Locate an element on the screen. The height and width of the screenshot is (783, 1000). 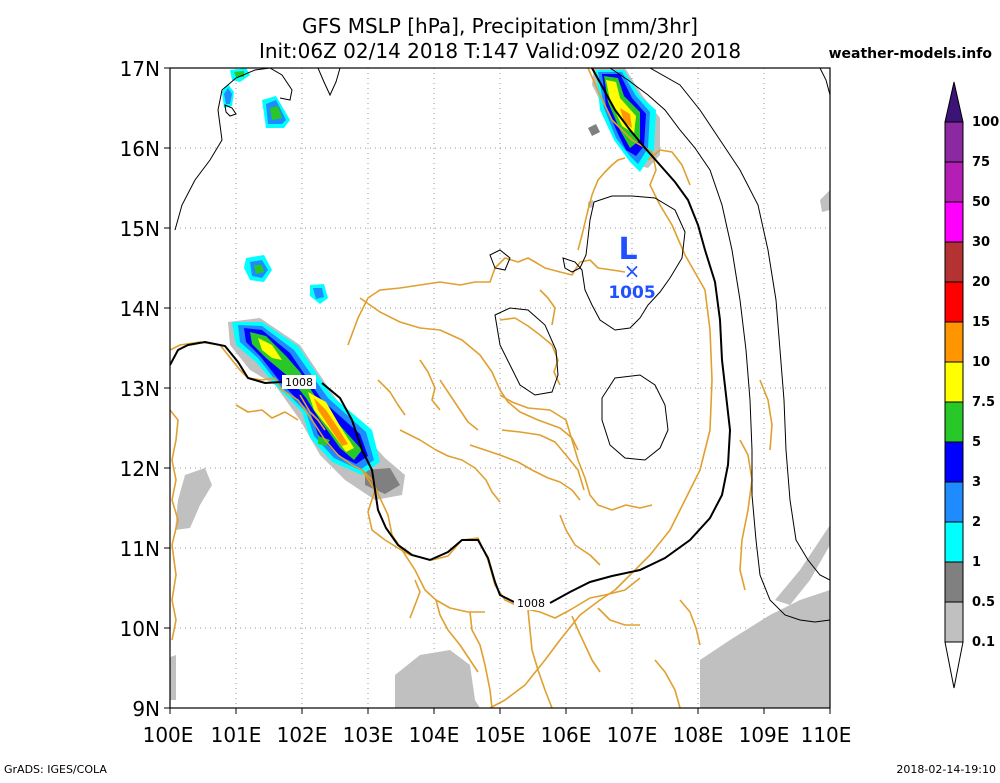
low-pressure-center: L × 1005 is located at coordinates (631, 267).